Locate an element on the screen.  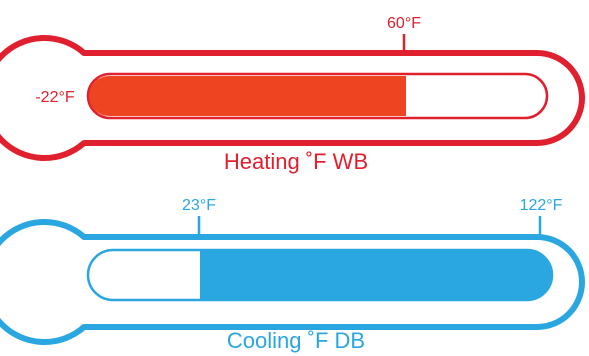
heating-tick-label: 60°F is located at coordinates (404, 23).